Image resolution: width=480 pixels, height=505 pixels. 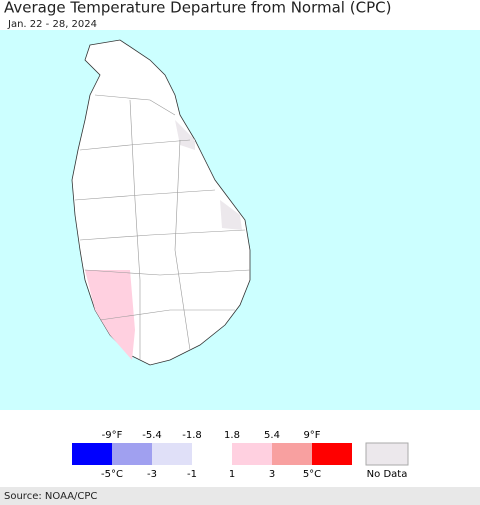 I want to click on no-data-region, so click(x=231, y=215).